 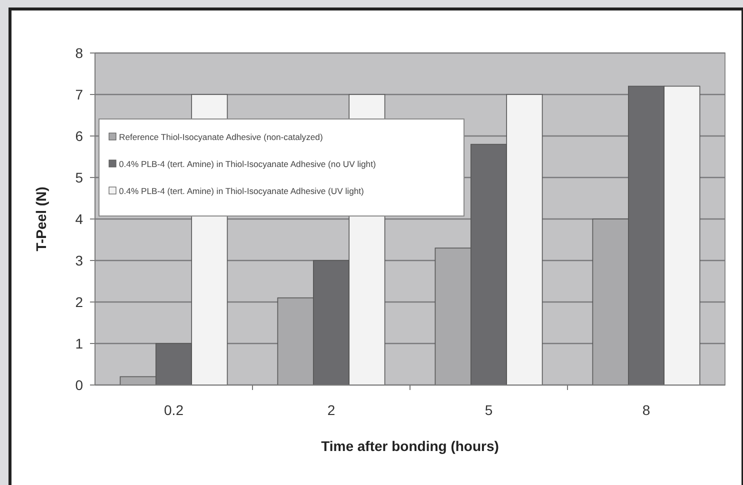 I want to click on y-tick-label: 4, so click(x=79, y=218).